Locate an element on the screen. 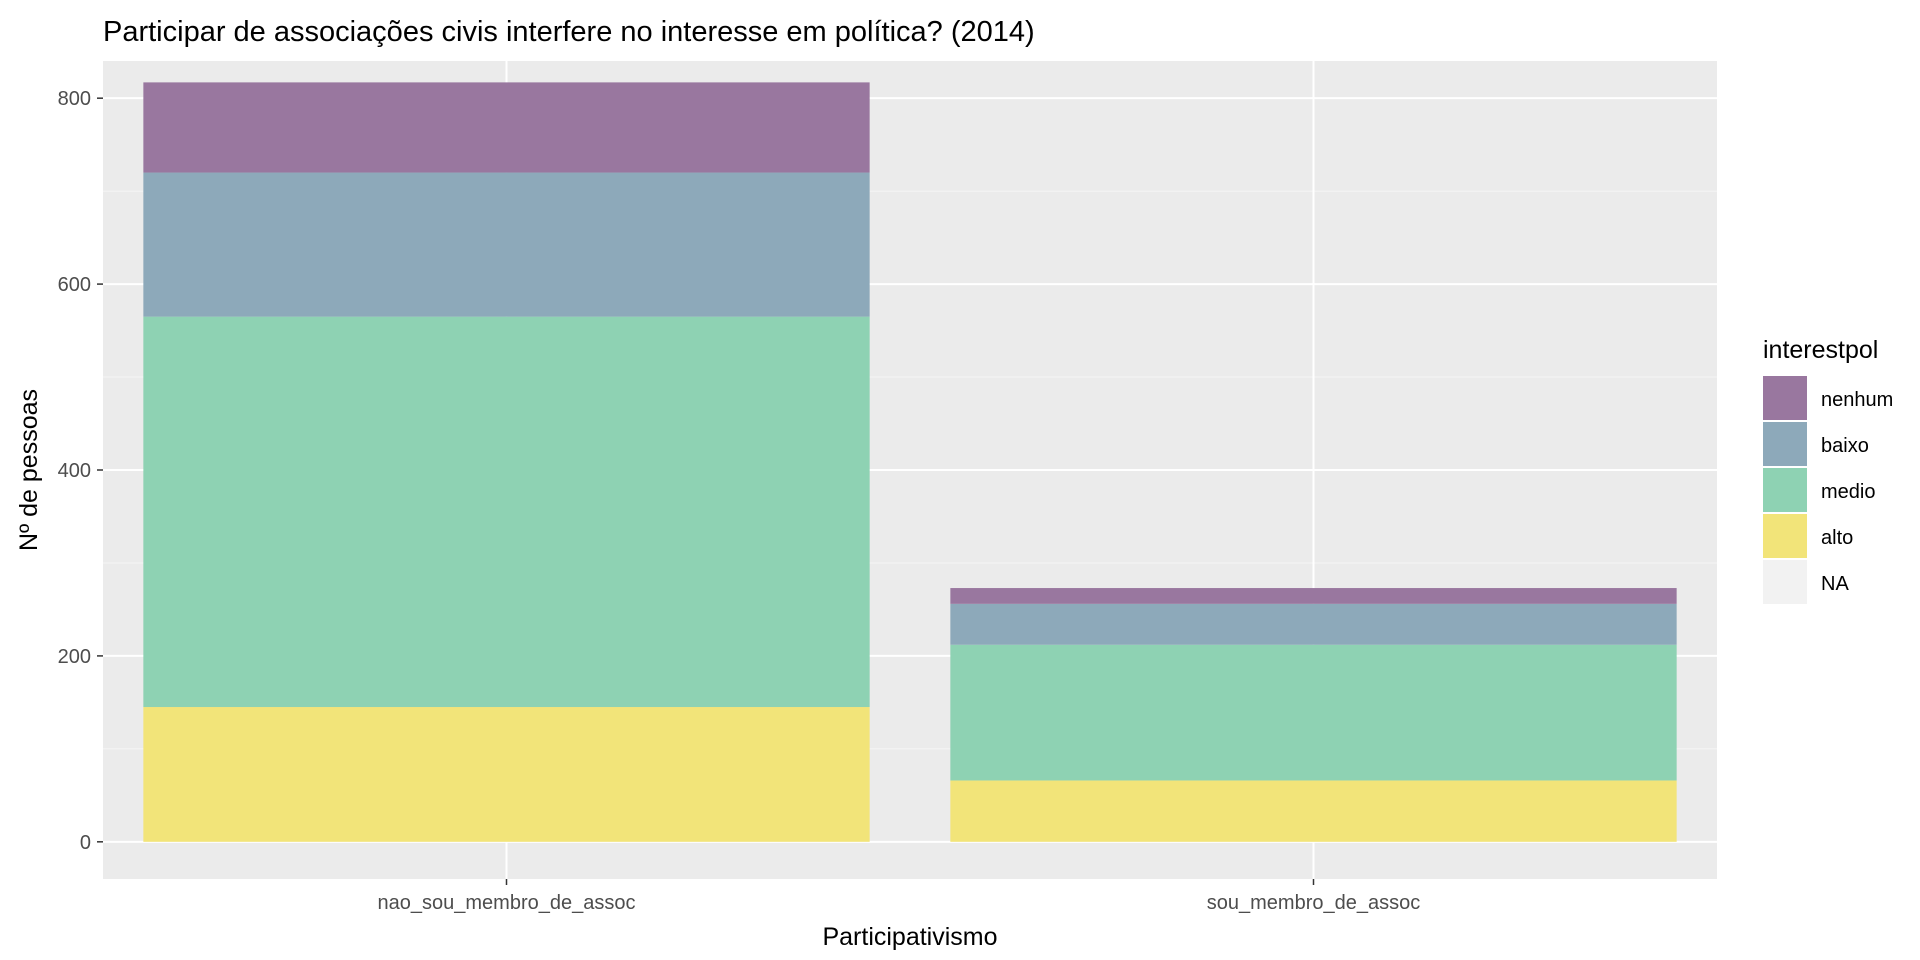 The height and width of the screenshot is (960, 1920). legend-label: baixo is located at coordinates (1845, 446).